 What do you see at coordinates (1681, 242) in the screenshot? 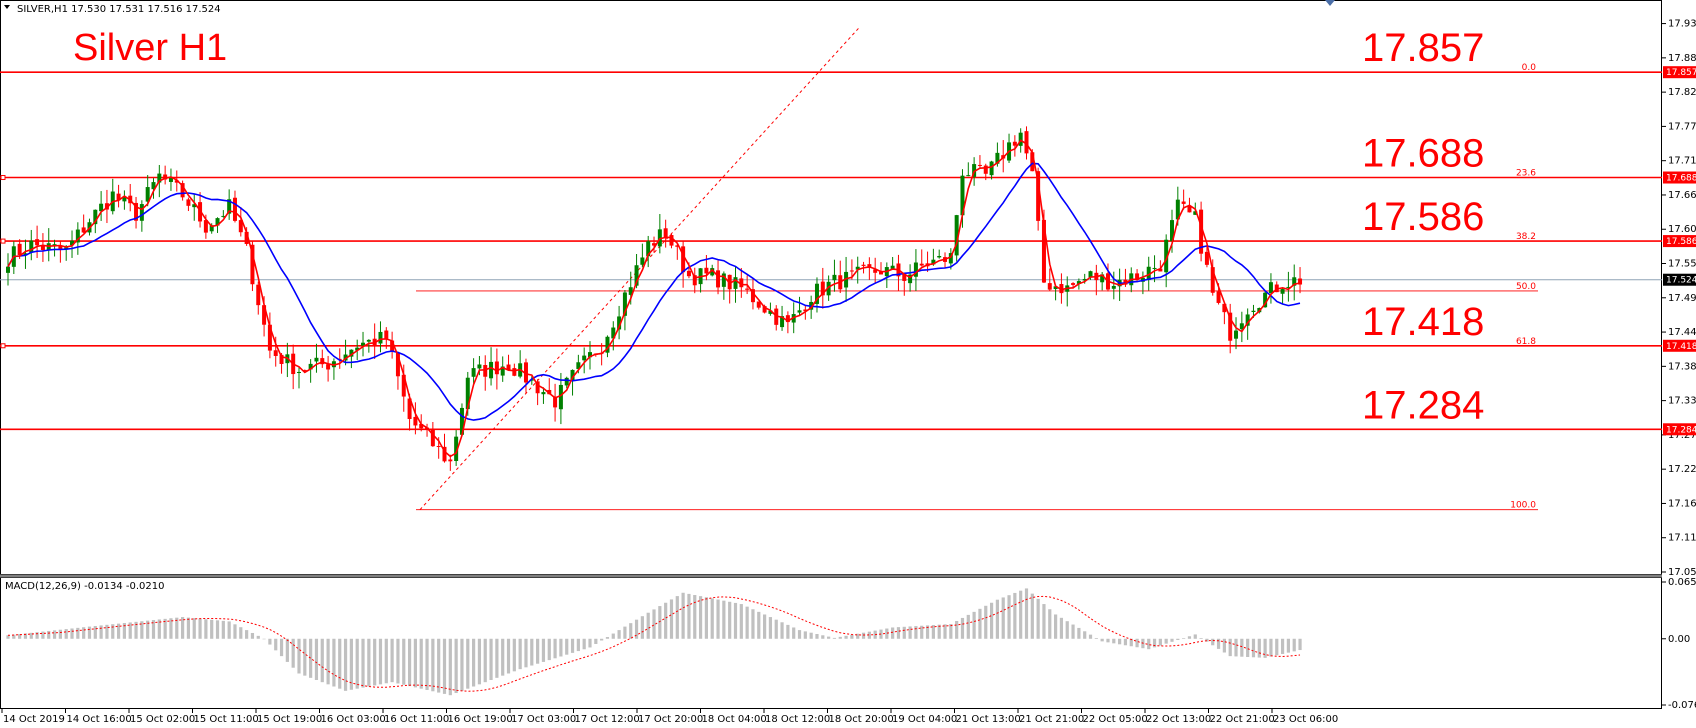
I see `level-price-tag-text: 17.586` at bounding box center [1681, 242].